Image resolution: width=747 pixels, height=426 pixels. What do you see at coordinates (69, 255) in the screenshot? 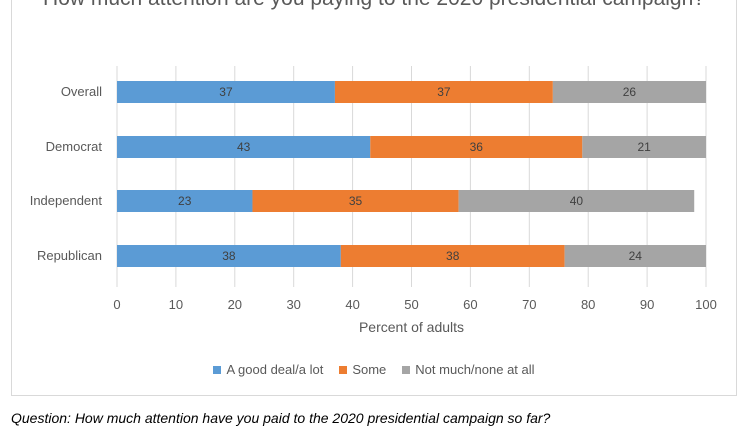
I see `category-label: Republican` at bounding box center [69, 255].